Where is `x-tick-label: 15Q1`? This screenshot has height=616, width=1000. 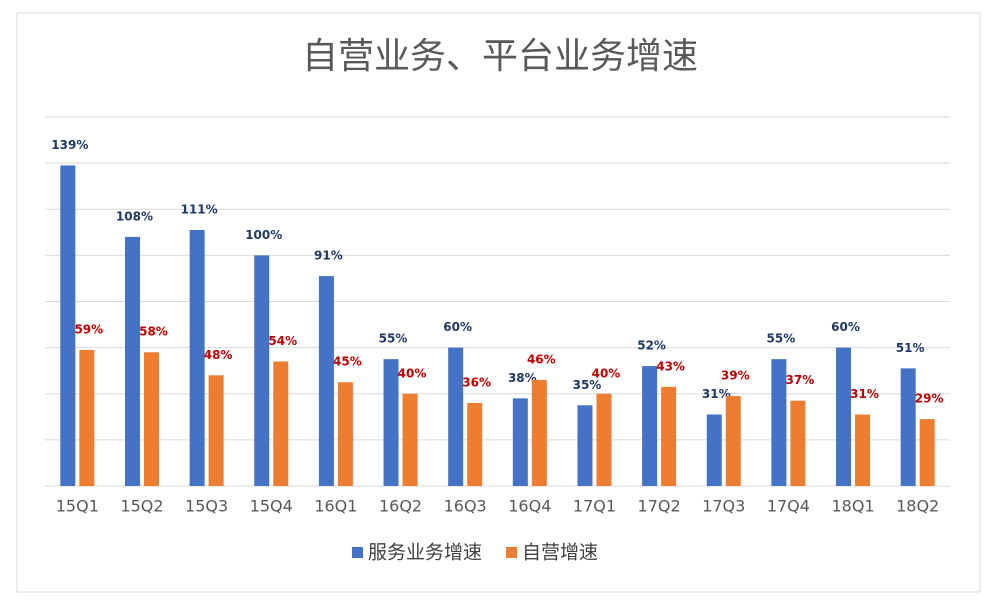 x-tick-label: 15Q1 is located at coordinates (77, 506).